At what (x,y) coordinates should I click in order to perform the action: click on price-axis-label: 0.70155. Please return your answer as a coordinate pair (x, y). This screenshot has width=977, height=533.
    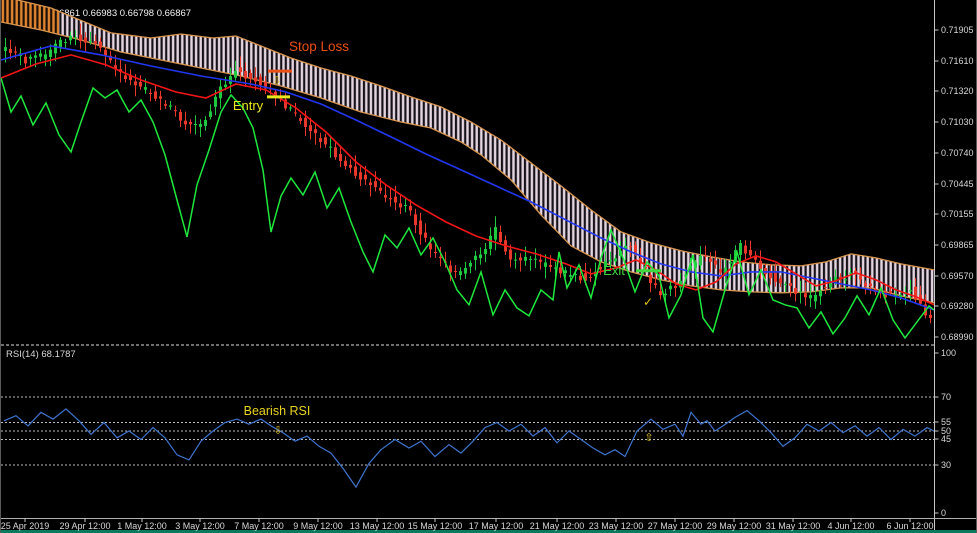
    Looking at the image, I should click on (957, 214).